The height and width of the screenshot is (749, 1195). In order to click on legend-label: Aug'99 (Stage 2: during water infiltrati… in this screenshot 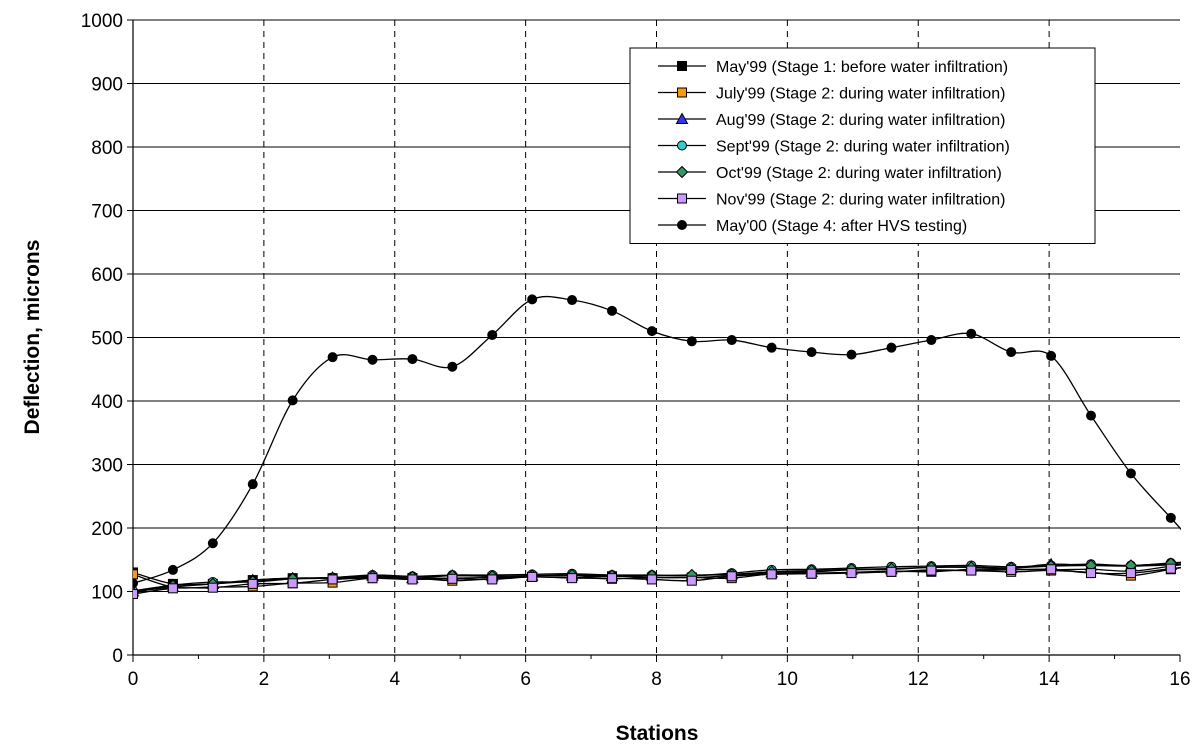, I will do `click(860, 120)`.